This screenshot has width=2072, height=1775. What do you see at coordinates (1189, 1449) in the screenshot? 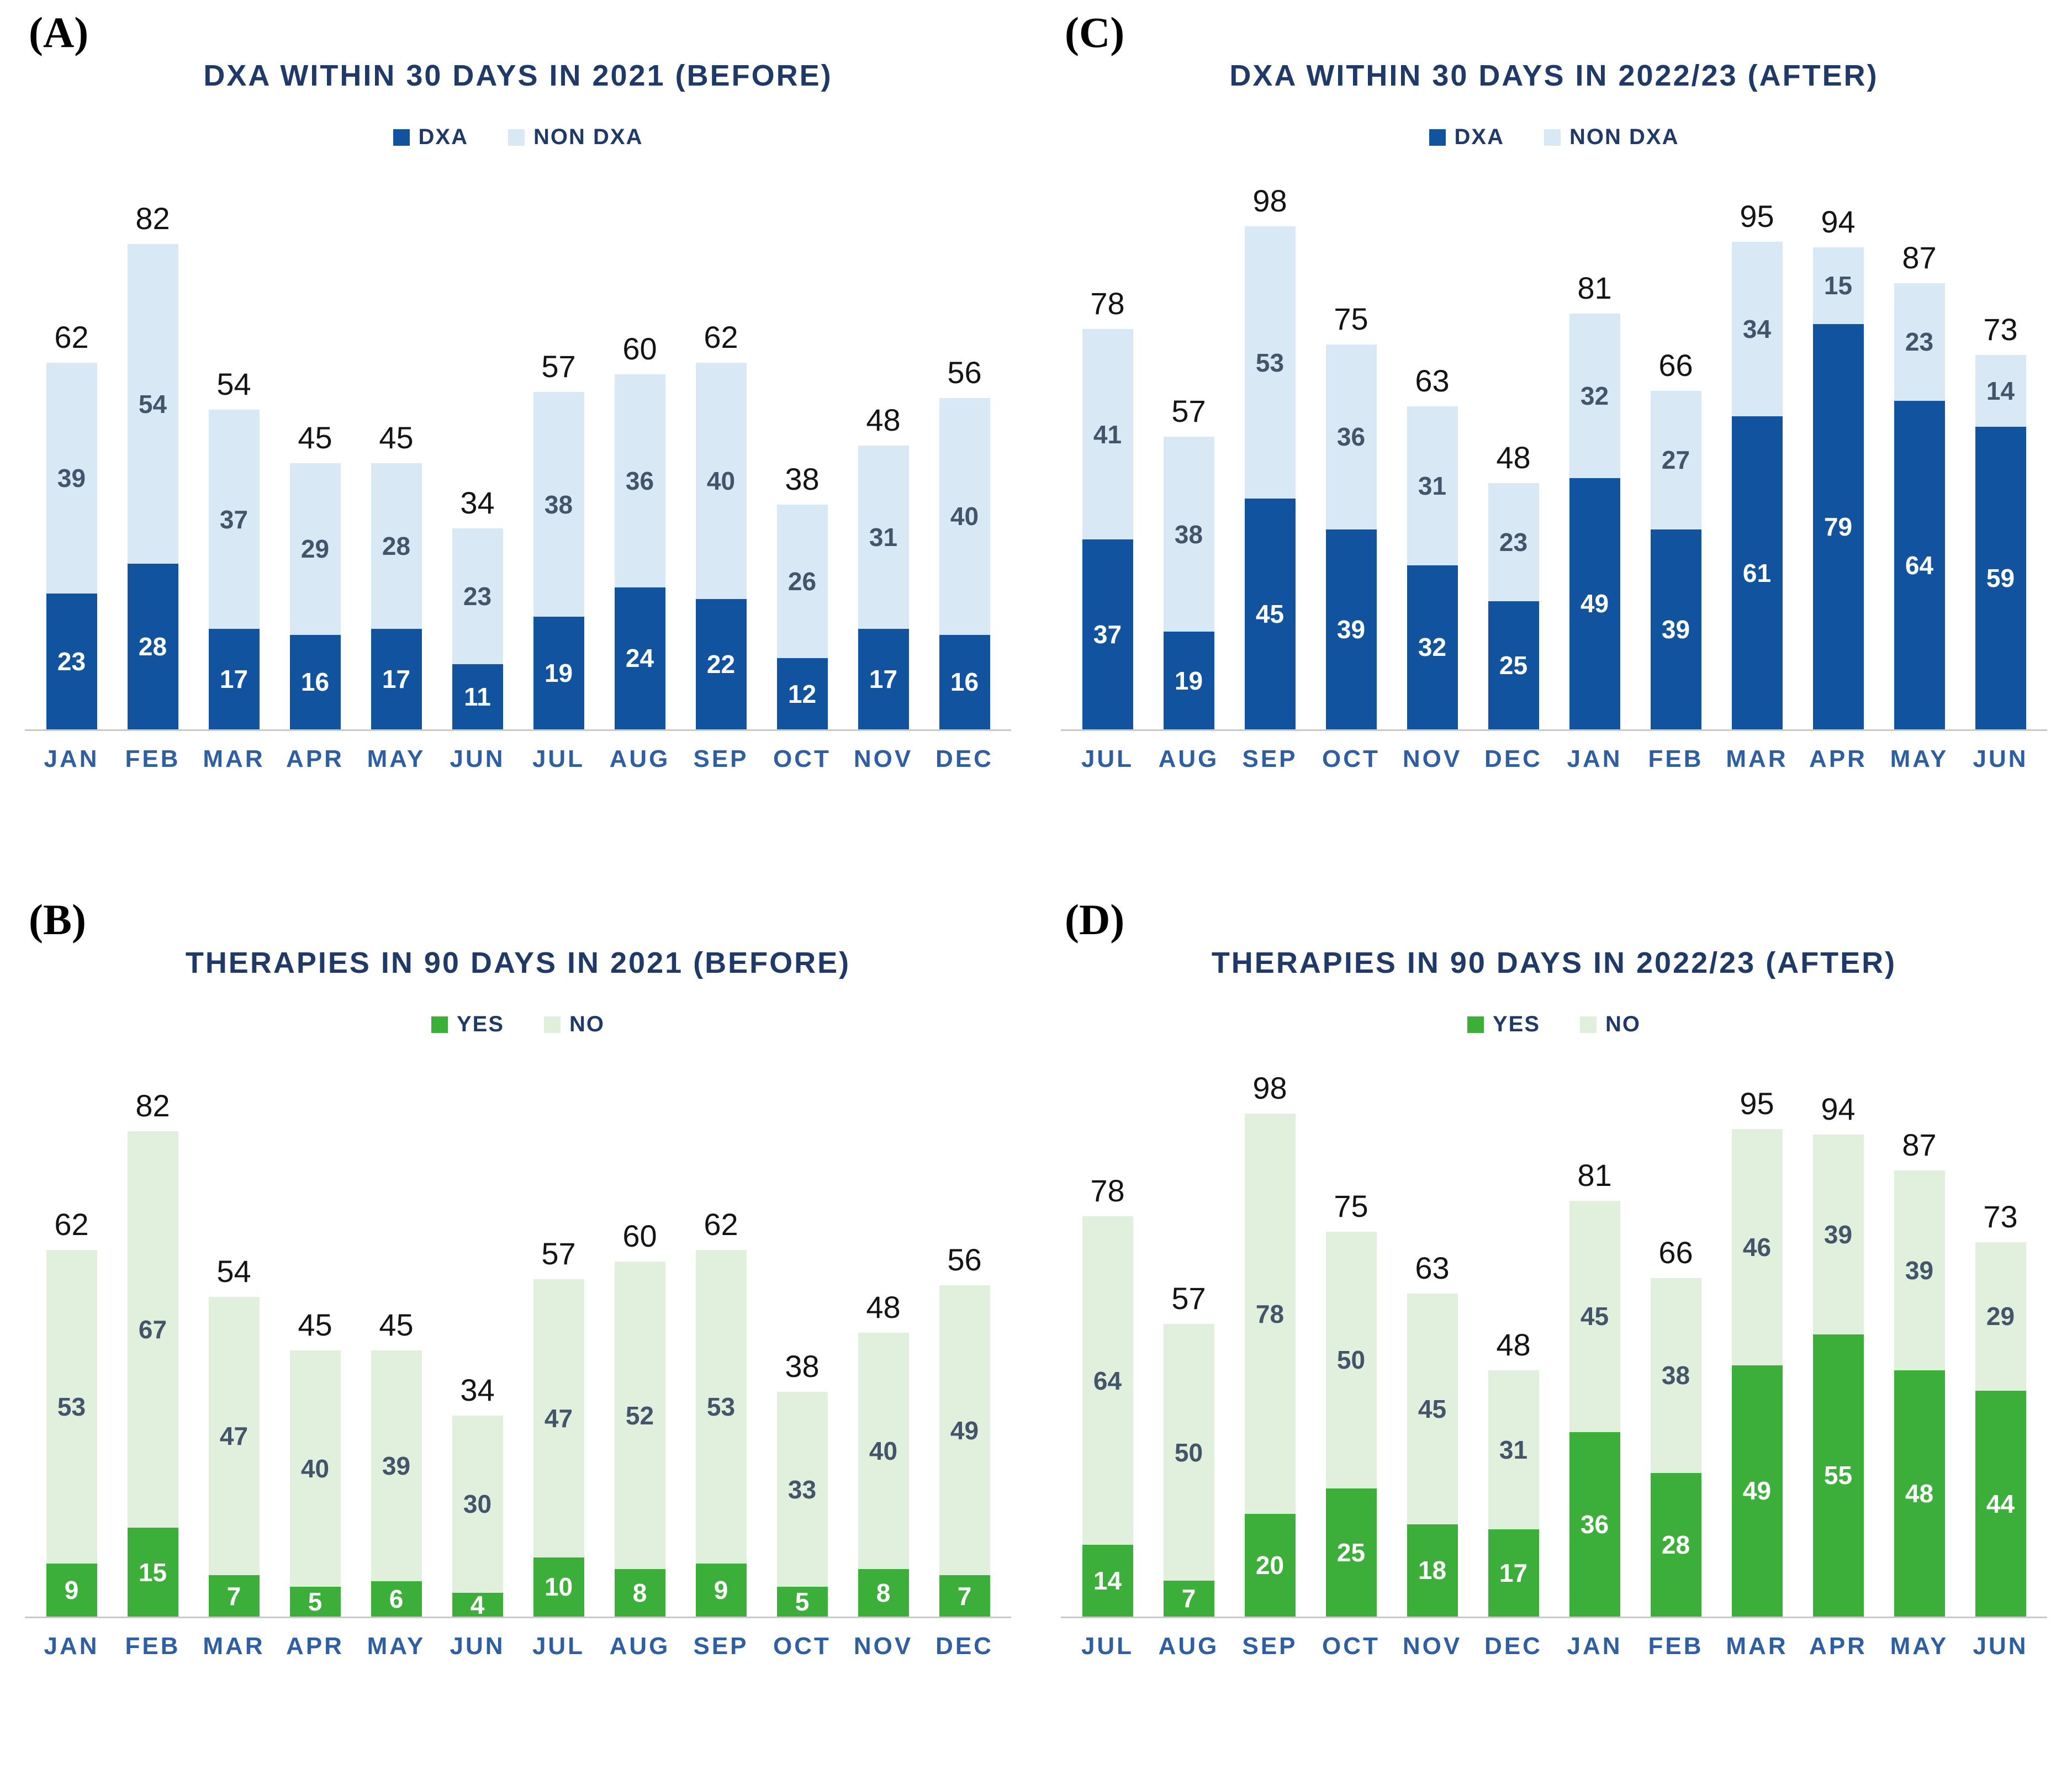
I see `bar-column: 57 50 7` at bounding box center [1189, 1449].